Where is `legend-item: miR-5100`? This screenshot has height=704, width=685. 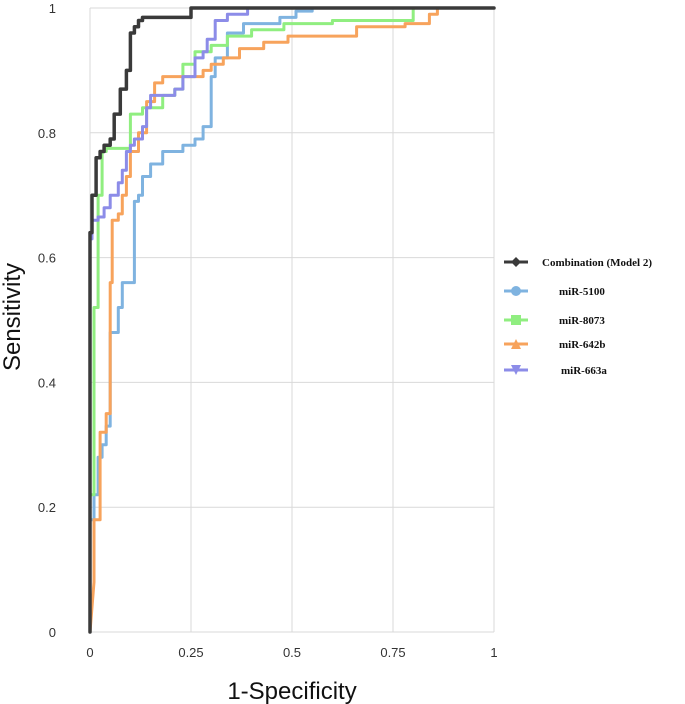
legend-item: miR-5100 is located at coordinates (554, 292).